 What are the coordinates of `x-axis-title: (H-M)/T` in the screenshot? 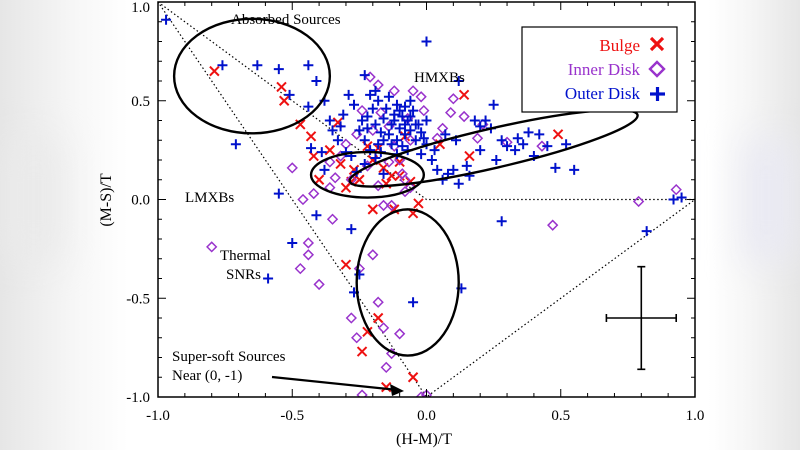 It's located at (424, 439).